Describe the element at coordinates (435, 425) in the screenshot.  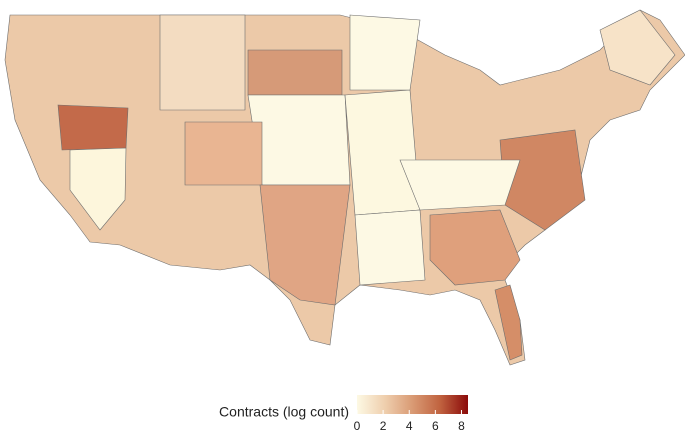
I see `tick-label: 6` at that location.